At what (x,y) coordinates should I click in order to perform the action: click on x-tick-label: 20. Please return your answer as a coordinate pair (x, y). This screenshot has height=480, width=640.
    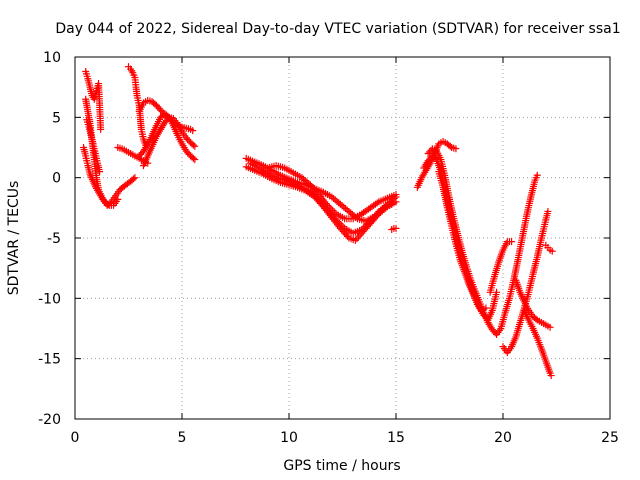
    Looking at the image, I should click on (503, 438).